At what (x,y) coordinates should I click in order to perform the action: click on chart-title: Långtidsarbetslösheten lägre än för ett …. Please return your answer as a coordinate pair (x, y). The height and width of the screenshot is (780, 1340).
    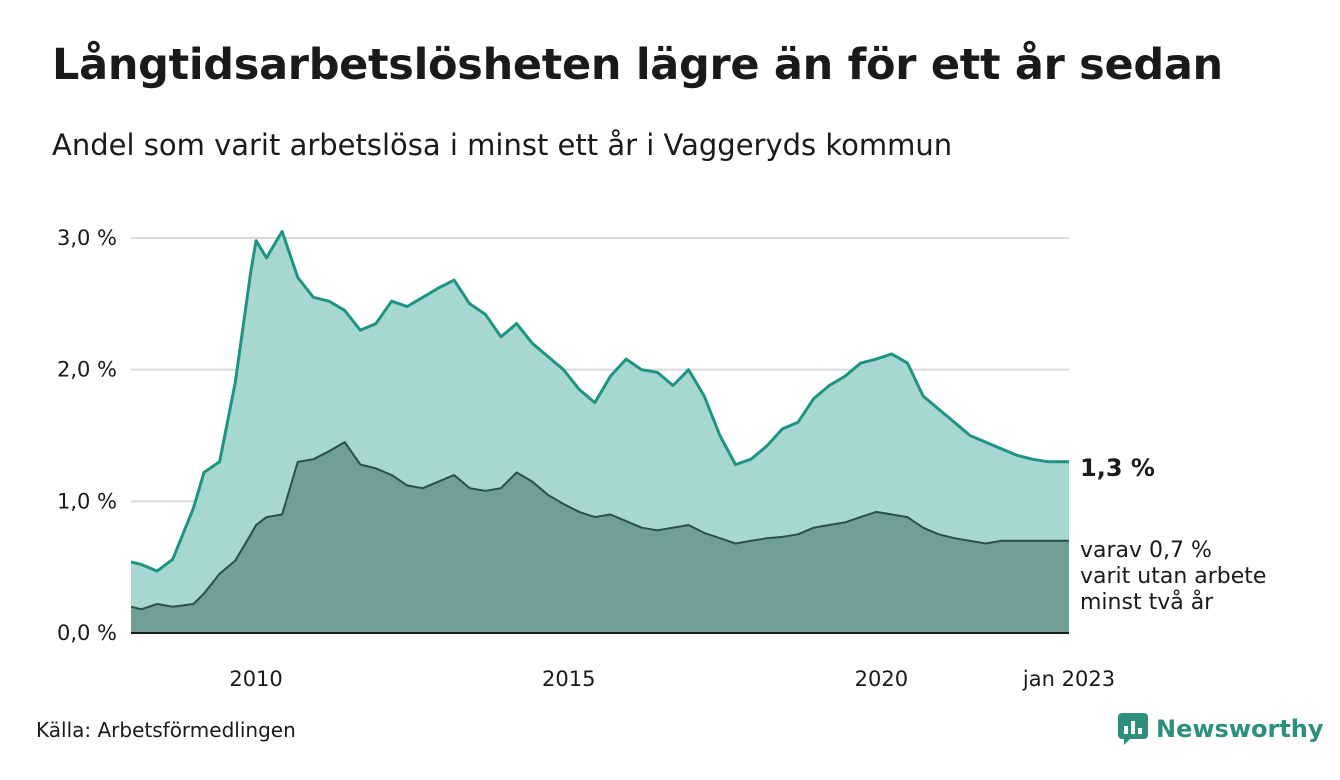
    Looking at the image, I should click on (637, 65).